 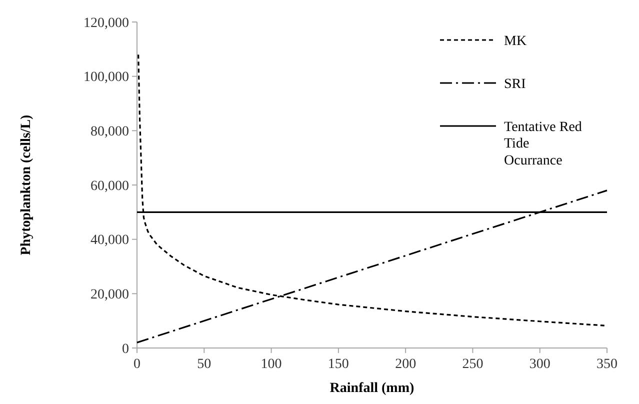 What do you see at coordinates (539, 364) in the screenshot?
I see `x-tick-label: 300` at bounding box center [539, 364].